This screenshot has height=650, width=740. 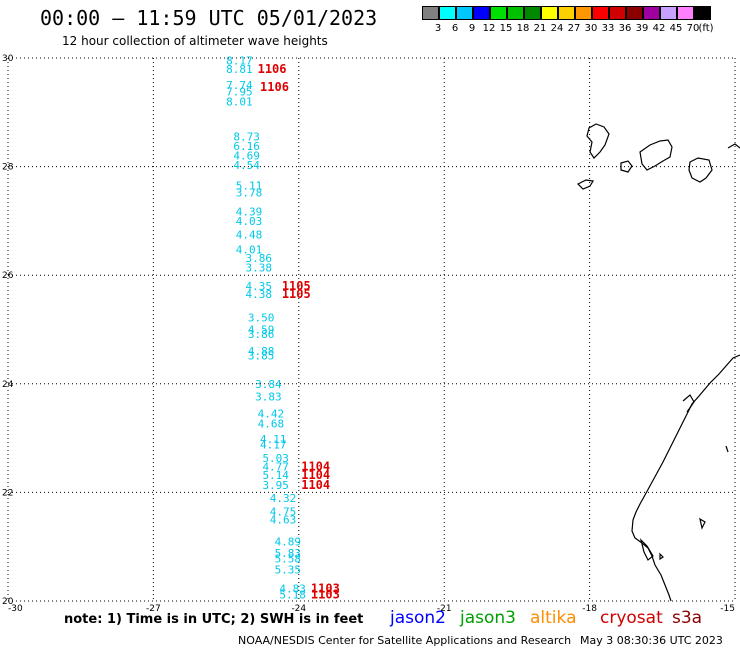 I want to click on wave-height-label: 4.59, so click(x=261, y=330).